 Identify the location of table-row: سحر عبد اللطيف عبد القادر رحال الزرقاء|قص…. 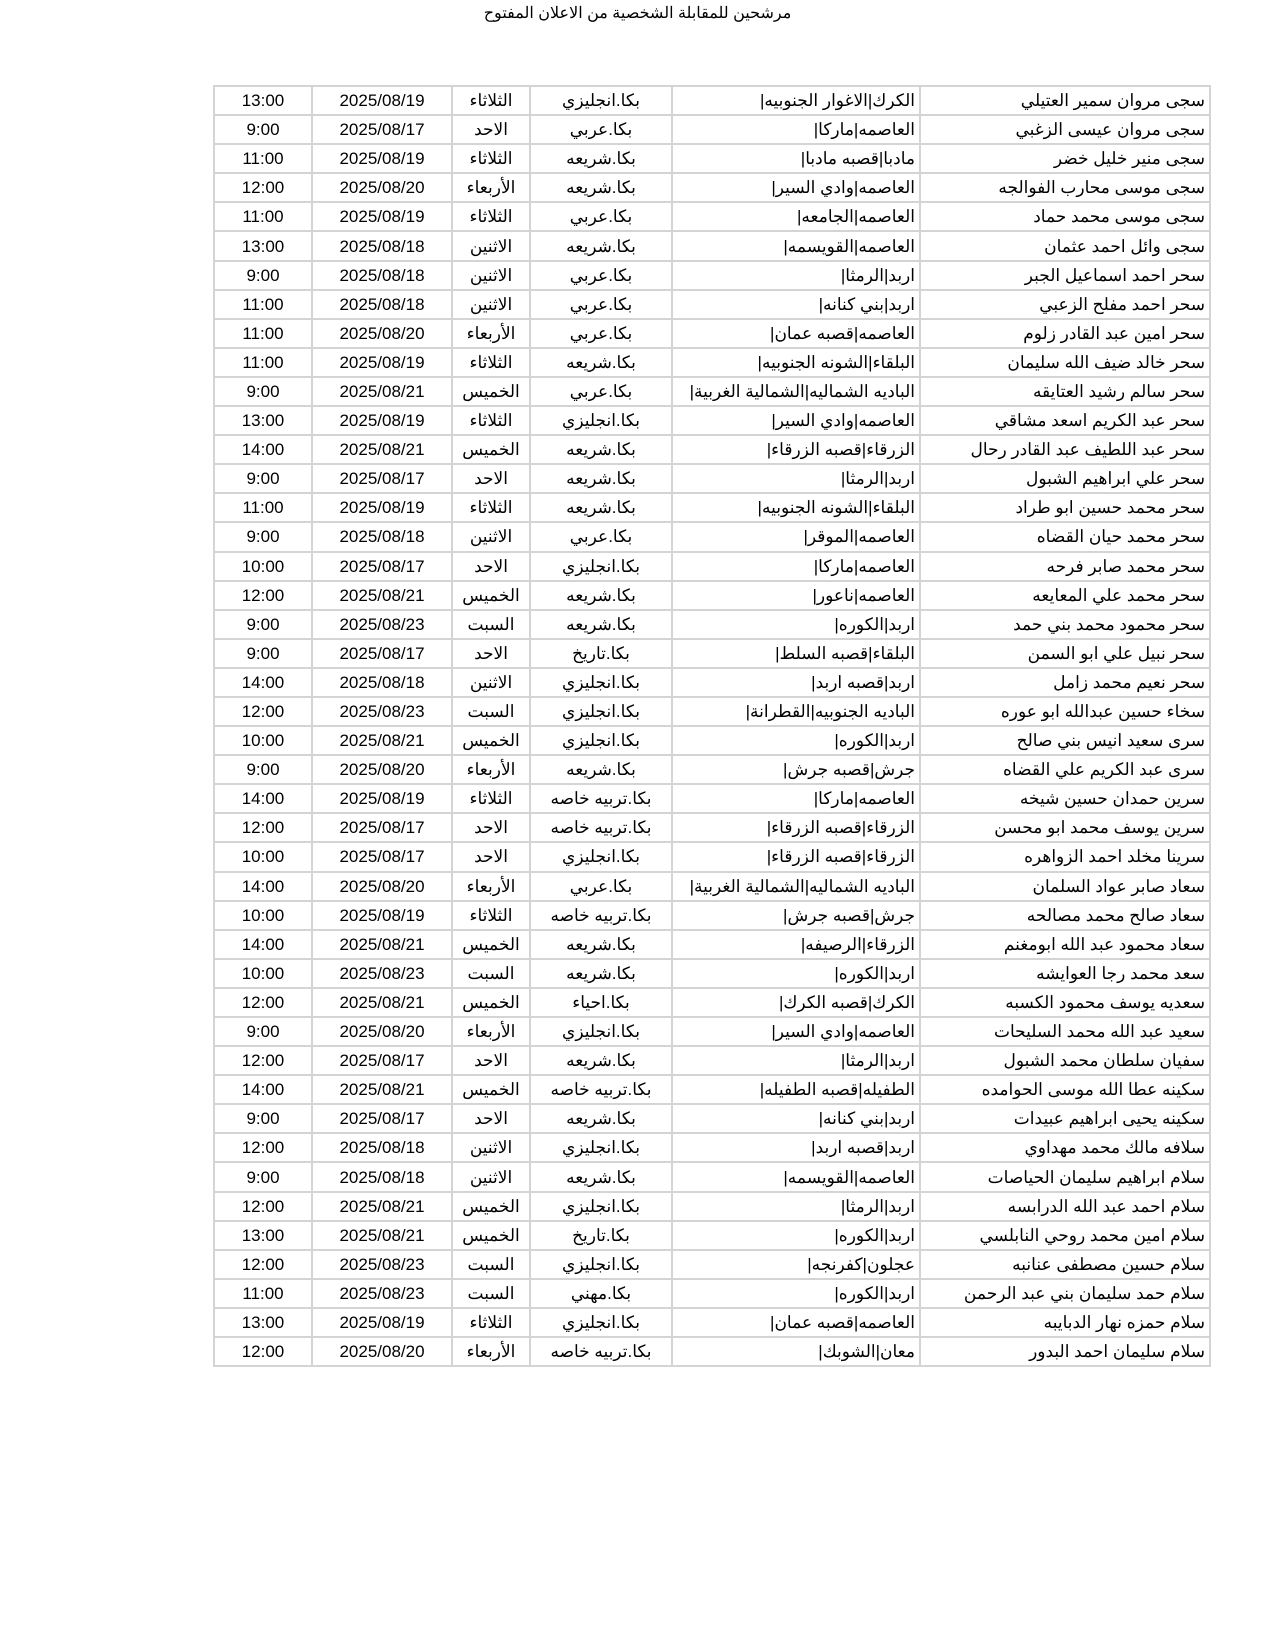
(712, 450).